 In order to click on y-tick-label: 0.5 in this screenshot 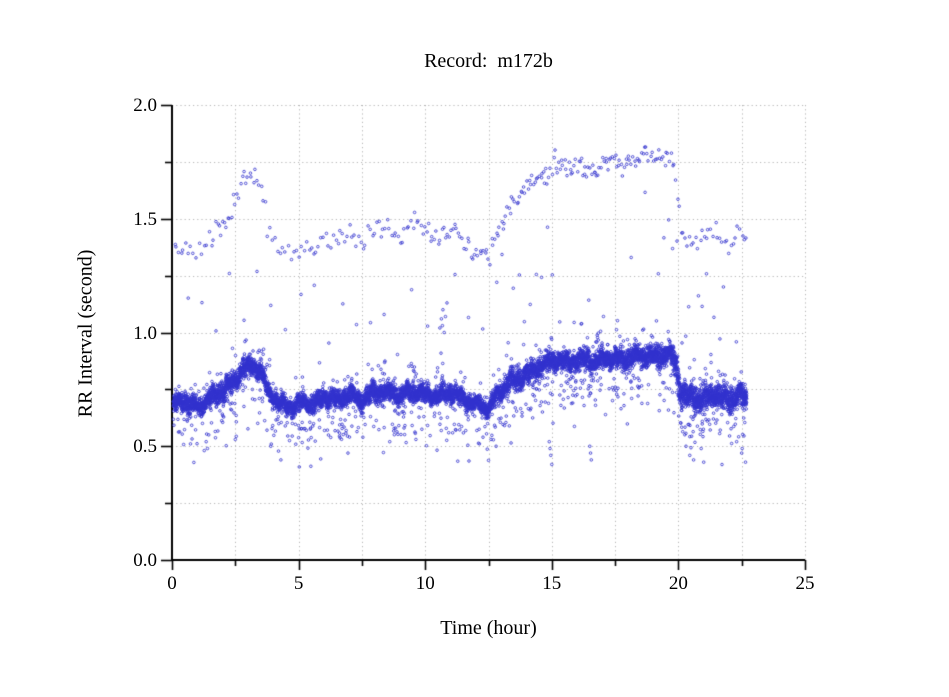, I will do `click(145, 447)`.